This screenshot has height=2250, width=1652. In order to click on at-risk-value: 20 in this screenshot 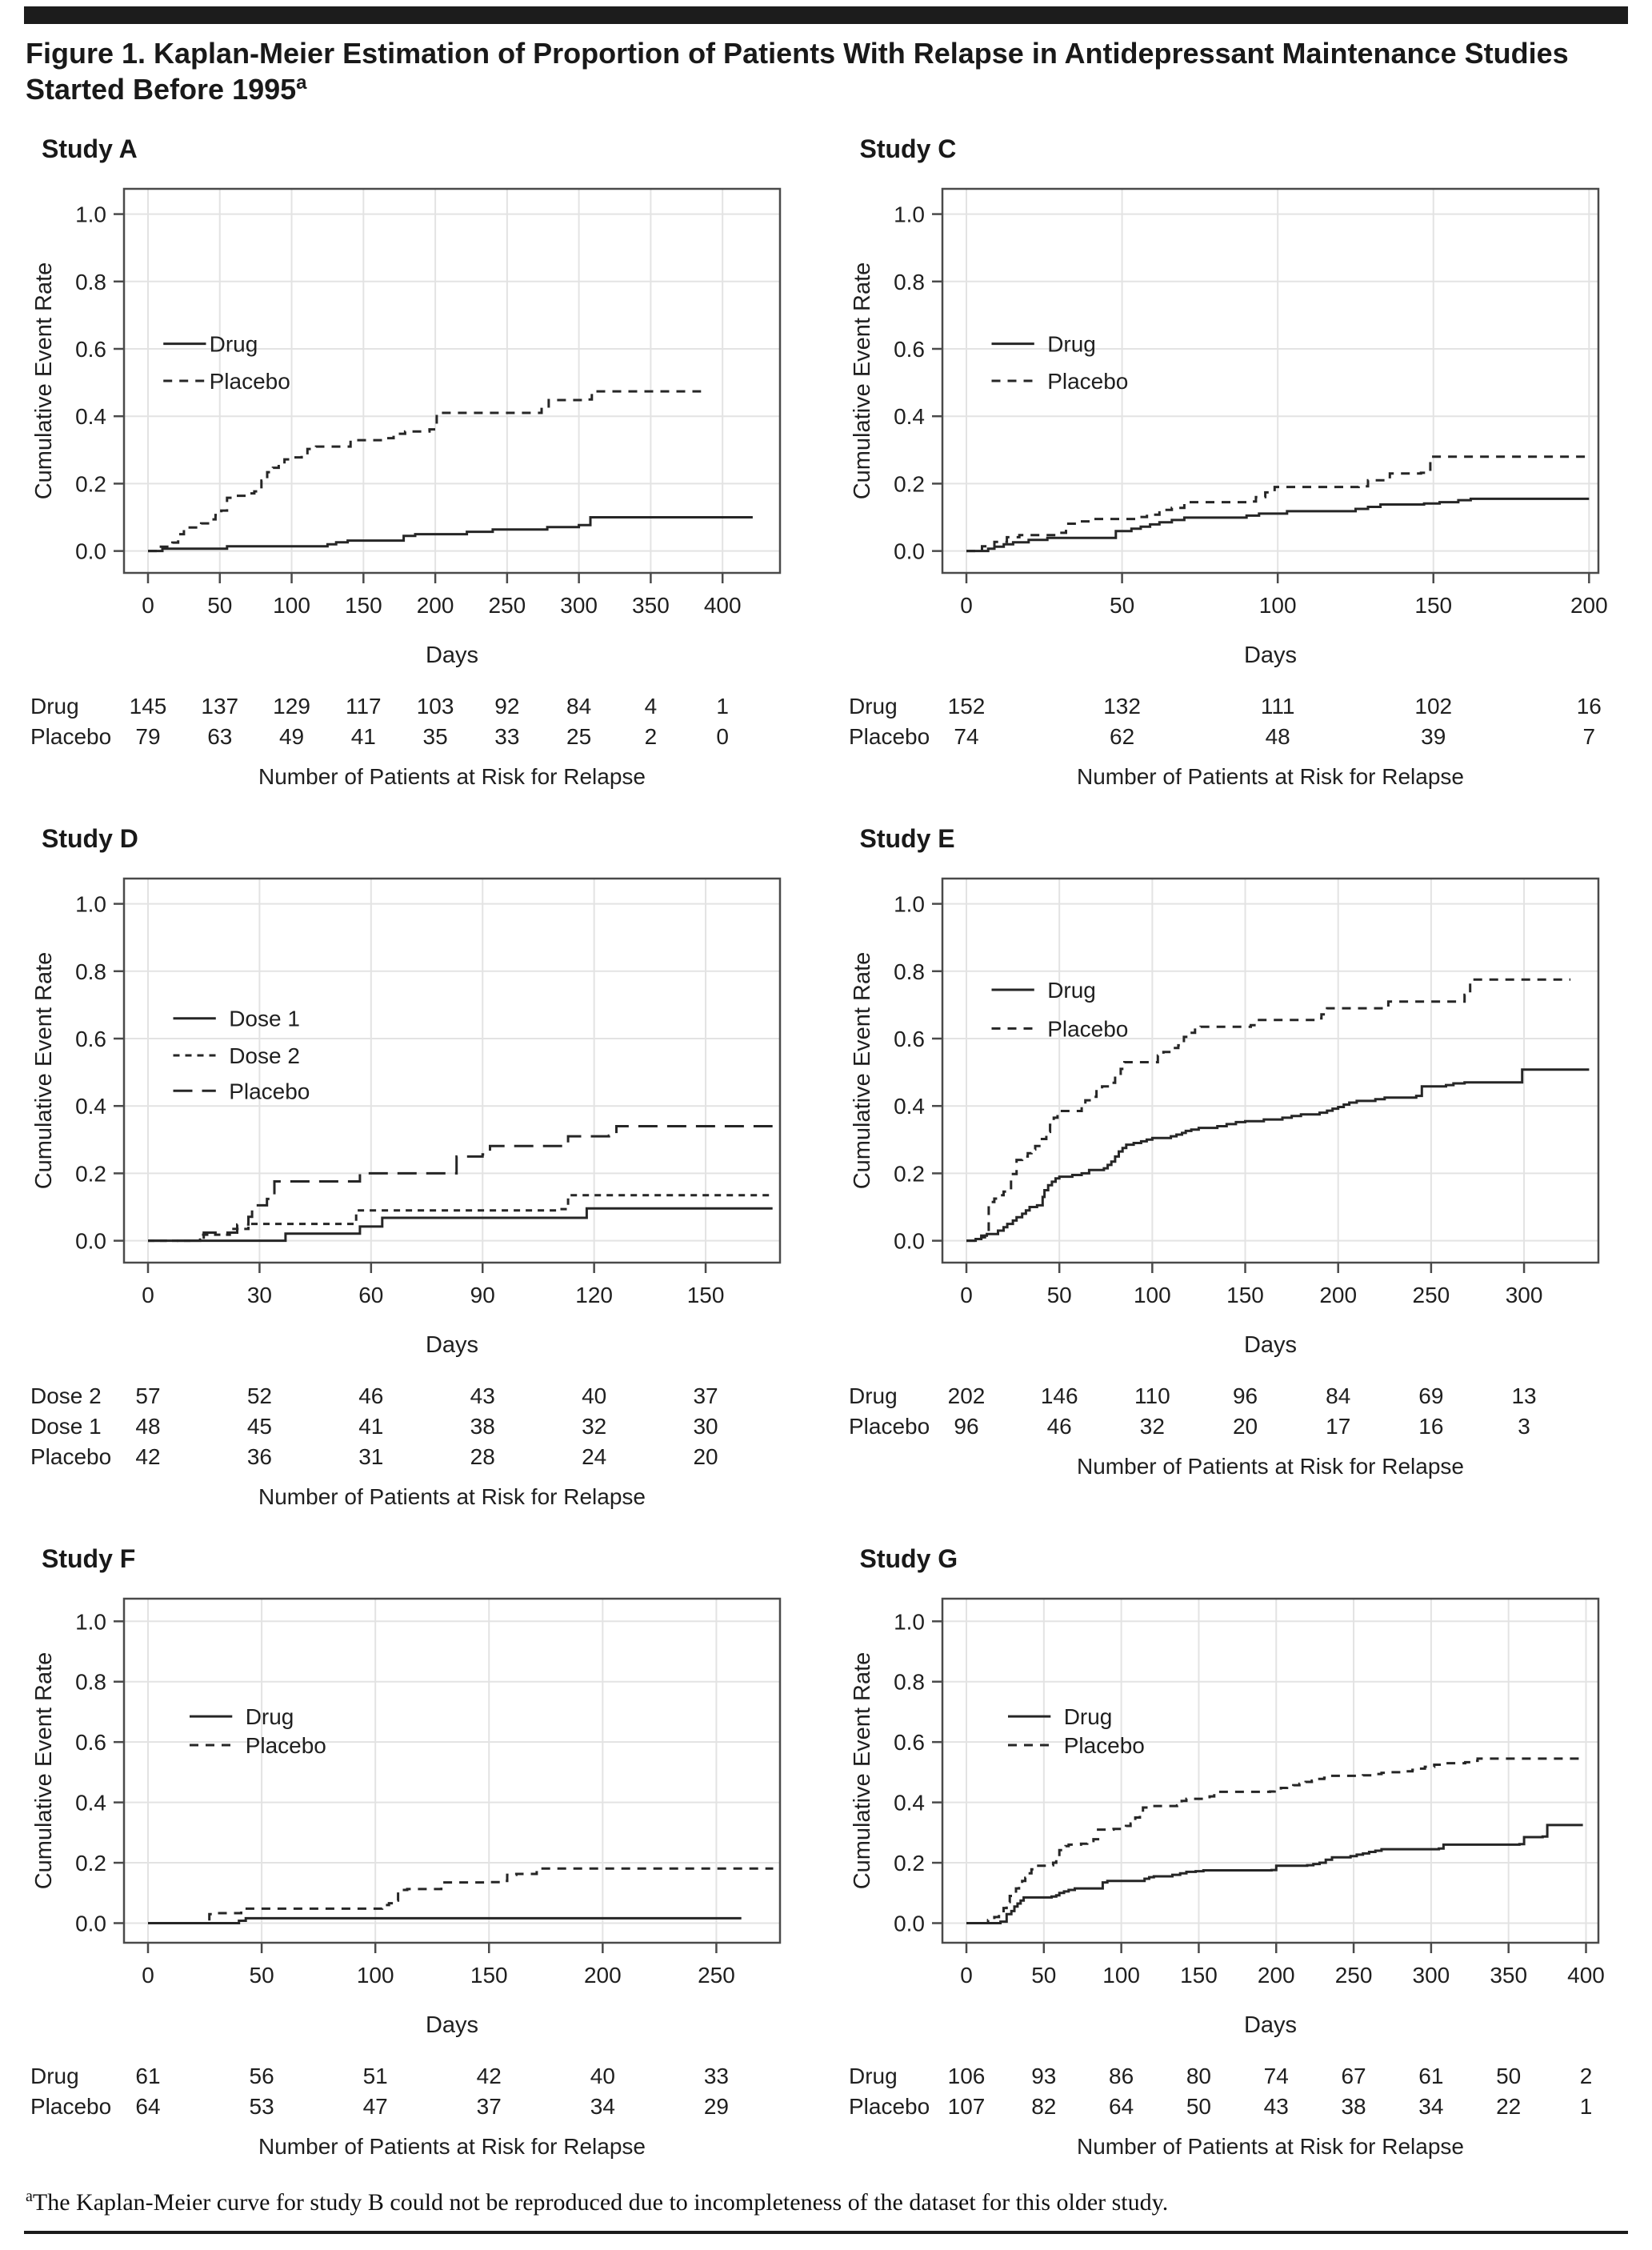, I will do `click(1244, 1427)`.